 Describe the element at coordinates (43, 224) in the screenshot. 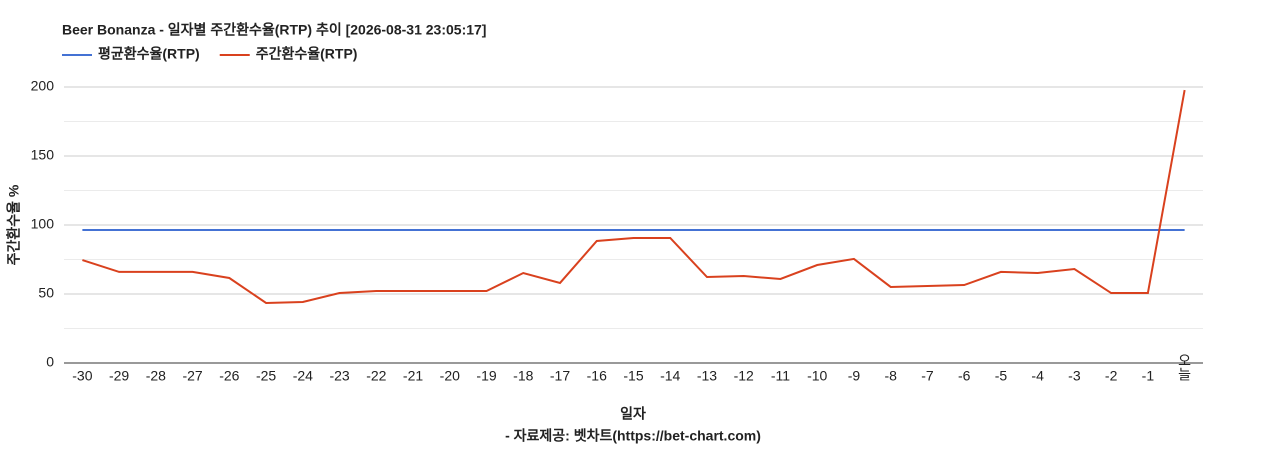

I see `y-tick-label: 100` at that location.